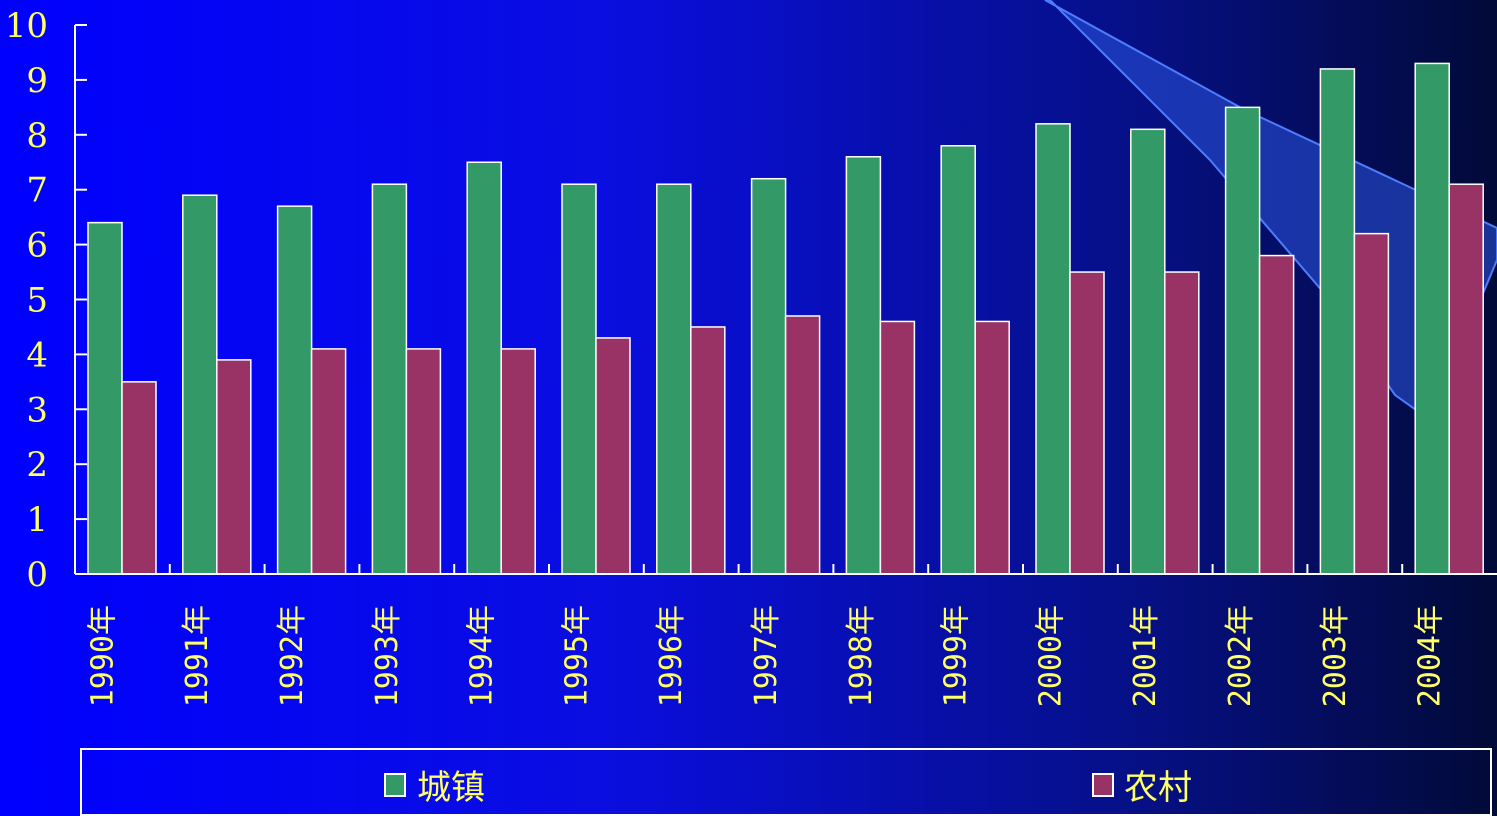 Image resolution: width=1497 pixels, height=816 pixels. Describe the element at coordinates (37, 355) in the screenshot. I see `y-tick-label-4: 4` at that location.